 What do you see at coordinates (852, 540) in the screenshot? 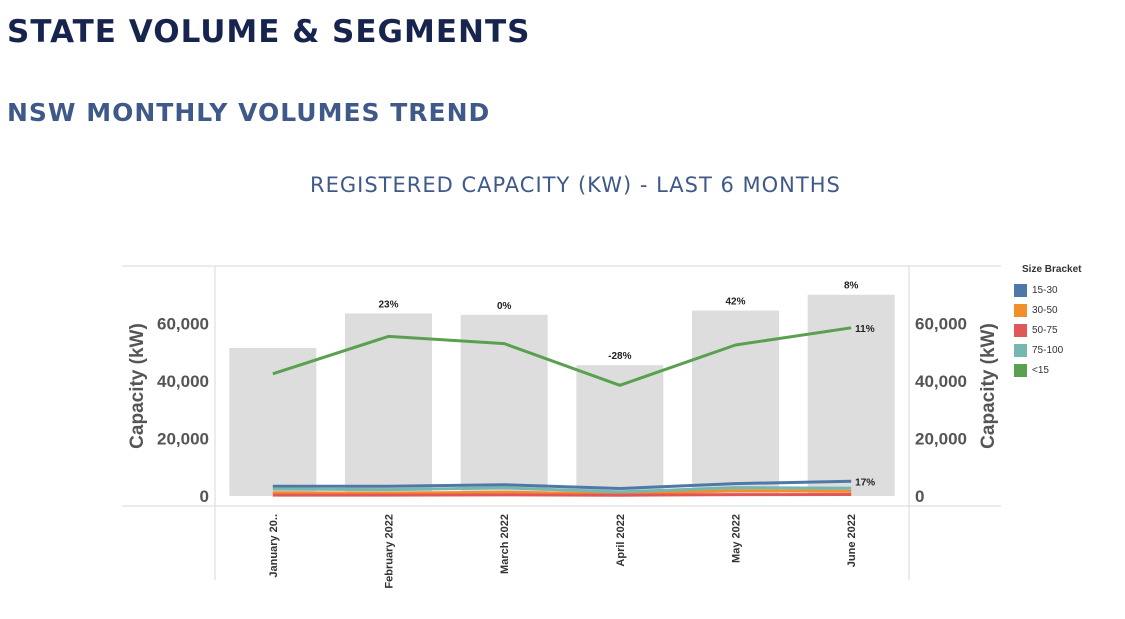
I see `x-category-label: June 2022` at bounding box center [852, 540].